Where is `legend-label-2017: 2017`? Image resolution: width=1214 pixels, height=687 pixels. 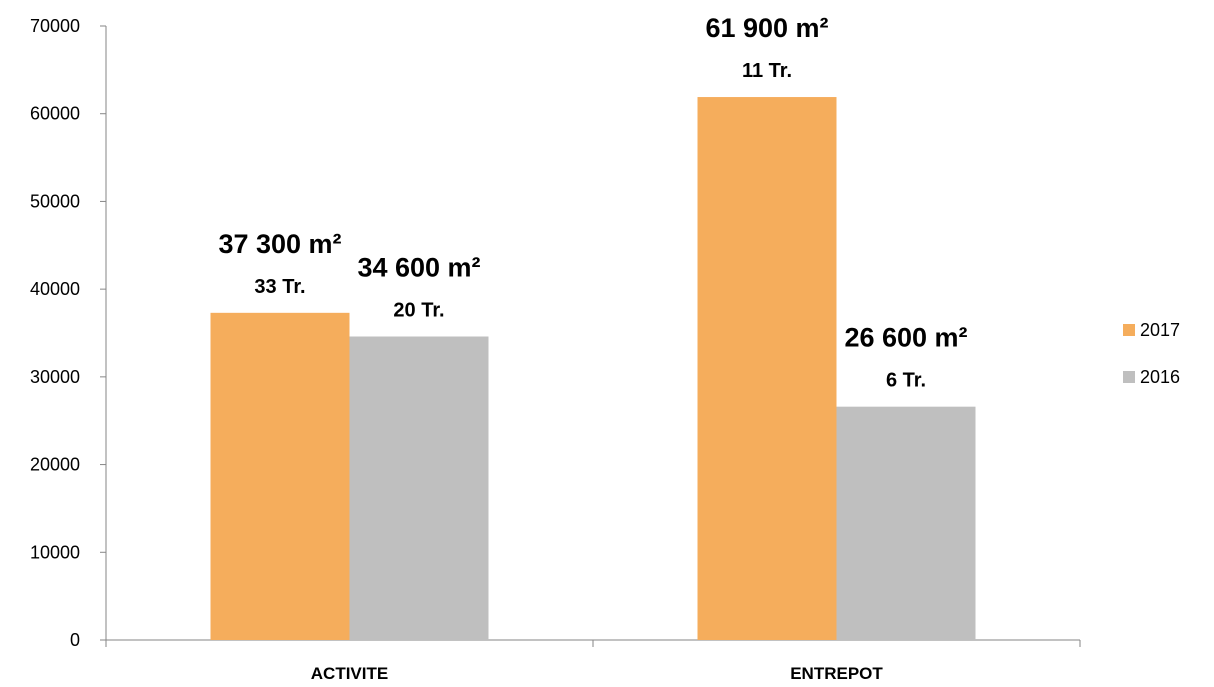 legend-label-2017: 2017 is located at coordinates (1160, 330).